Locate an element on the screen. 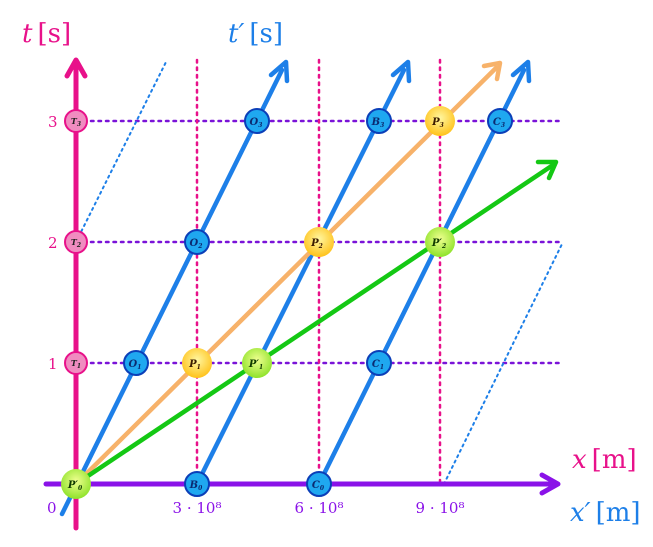  node-p0-prime: P′0 is located at coordinates (76, 484).